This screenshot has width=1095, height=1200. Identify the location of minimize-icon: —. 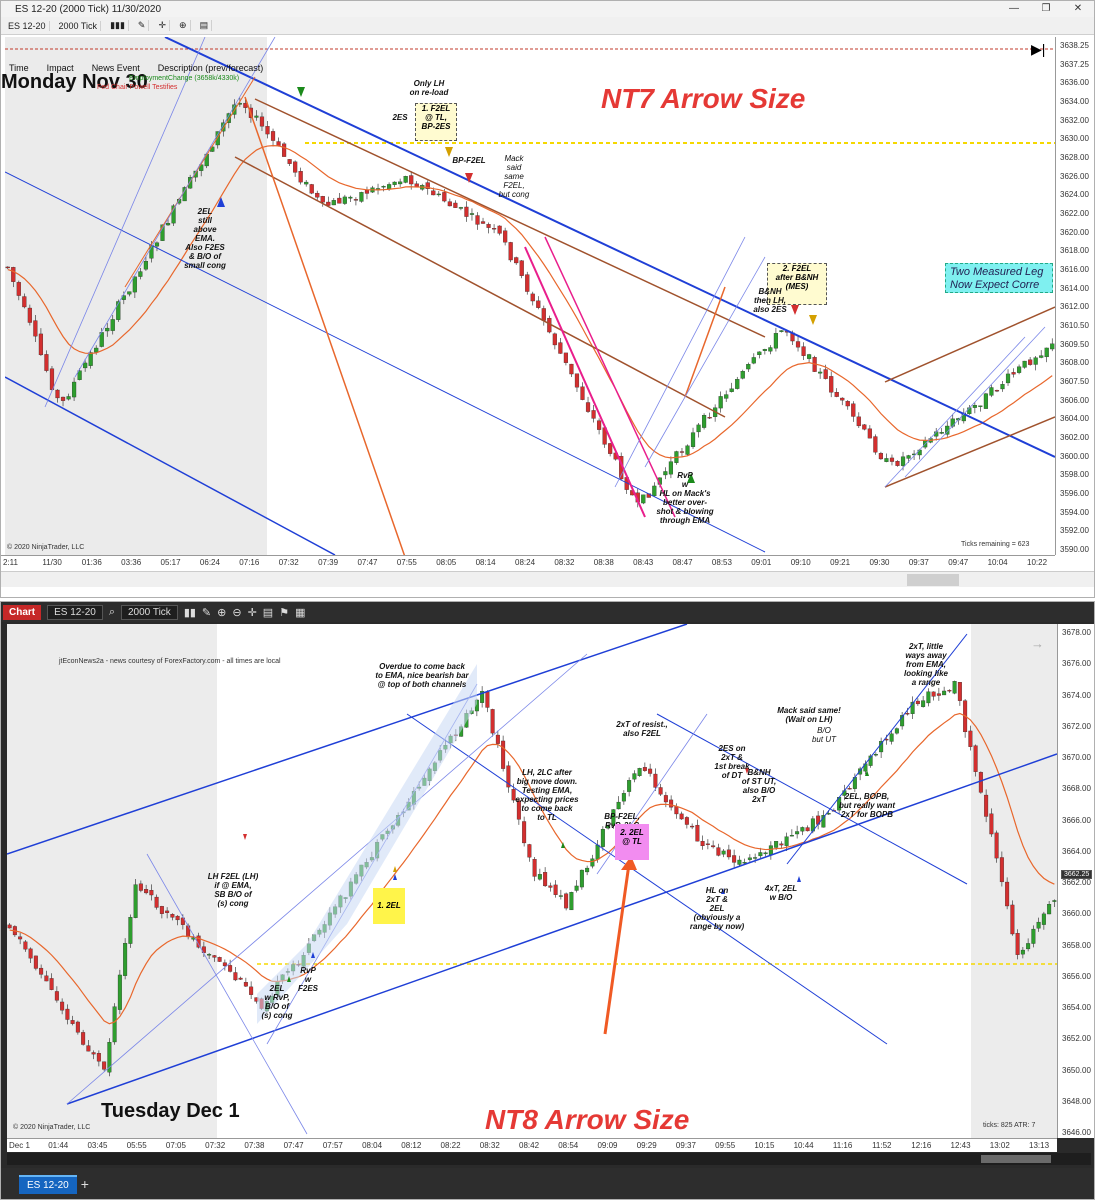
(1014, 8).